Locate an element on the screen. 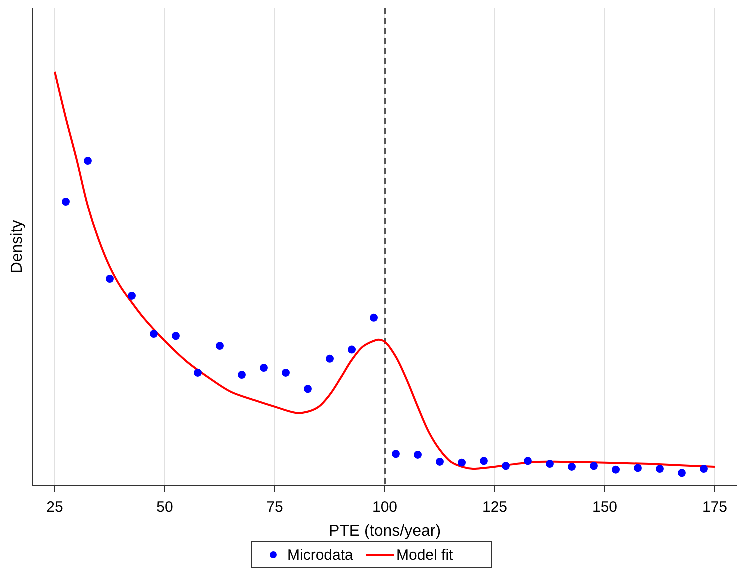 The height and width of the screenshot is (568, 737). y-axis-title: Density is located at coordinates (17, 247).